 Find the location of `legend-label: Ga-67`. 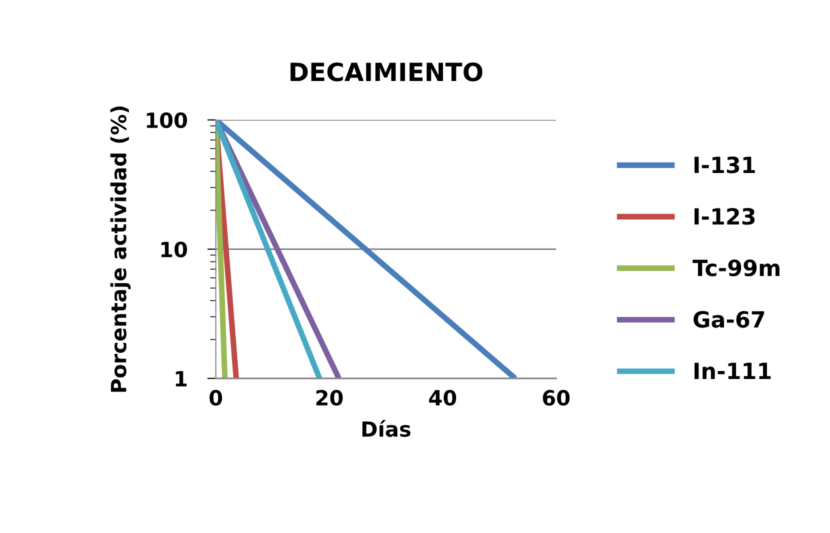

legend-label: Ga-67 is located at coordinates (729, 319).